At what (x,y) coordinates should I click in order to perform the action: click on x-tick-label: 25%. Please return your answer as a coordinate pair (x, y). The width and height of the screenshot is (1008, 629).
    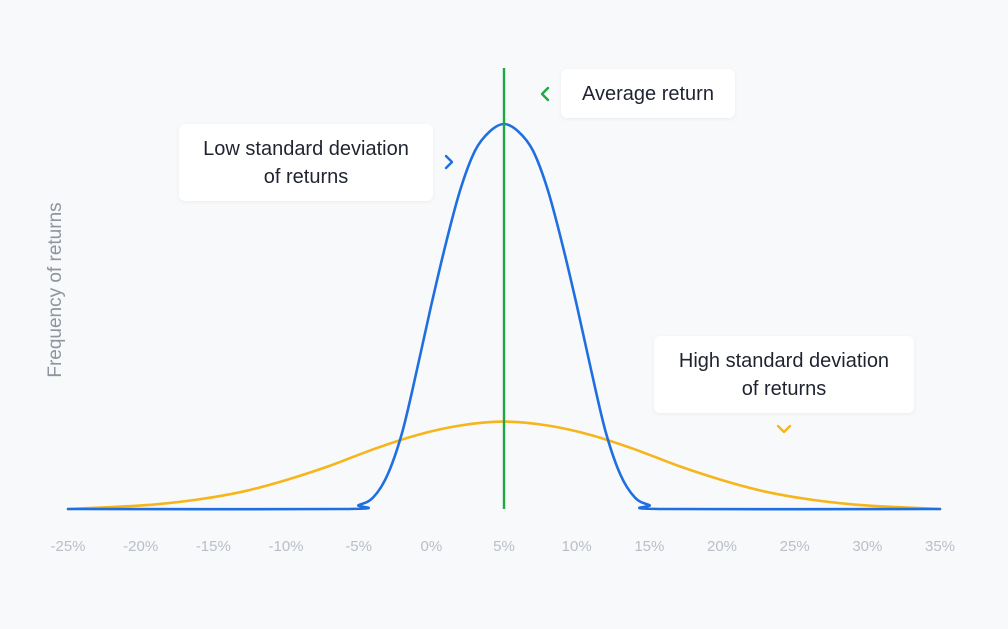
    Looking at the image, I should click on (795, 546).